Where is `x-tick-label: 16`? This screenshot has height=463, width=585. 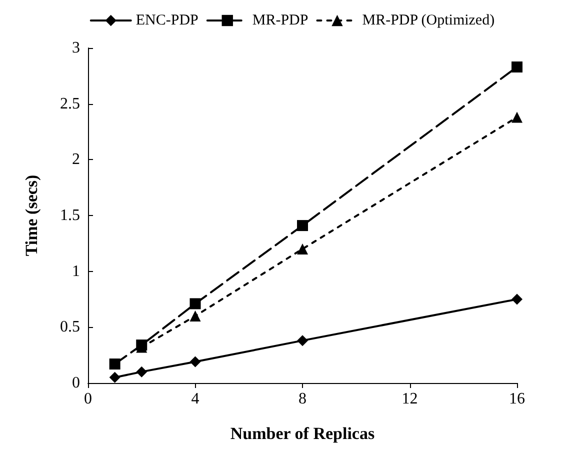
x-tick-label: 16 is located at coordinates (517, 399).